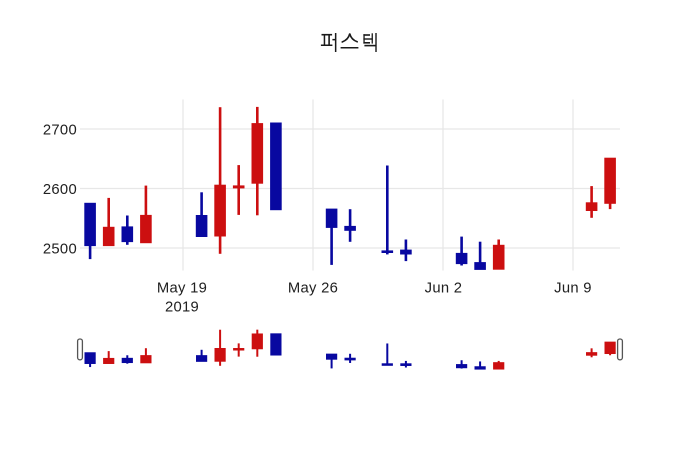 This screenshot has width=700, height=450. Describe the element at coordinates (444, 288) in the screenshot. I see `svg-text: Jun 2` at that location.